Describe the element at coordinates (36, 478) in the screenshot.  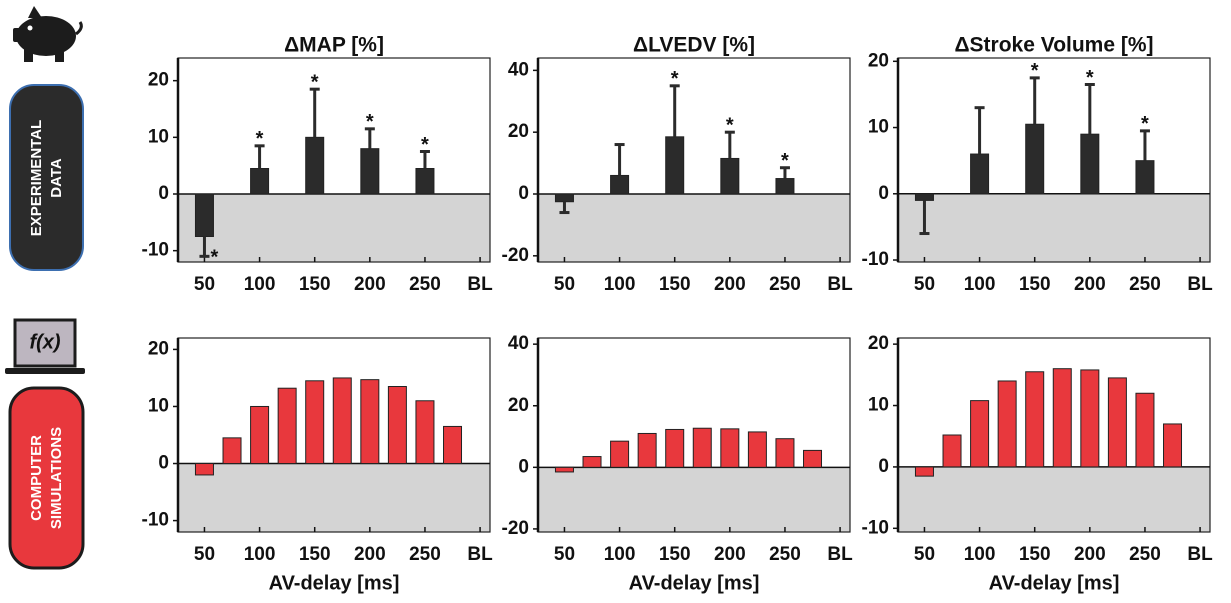
I see `simulation-label: COMPUTER` at that location.